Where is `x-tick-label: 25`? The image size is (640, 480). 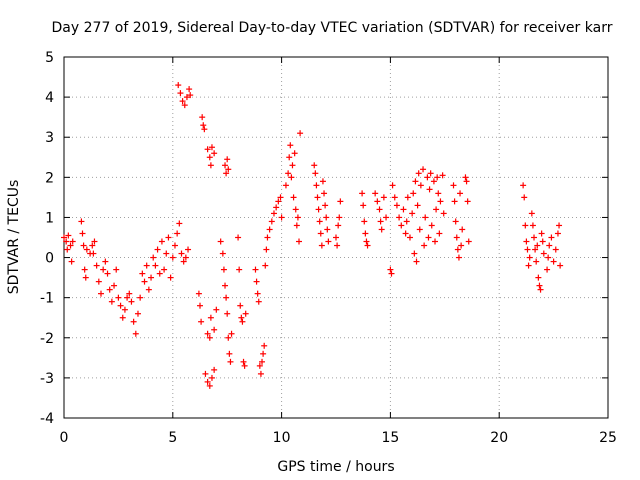
x-tick-label: 25 is located at coordinates (608, 438).